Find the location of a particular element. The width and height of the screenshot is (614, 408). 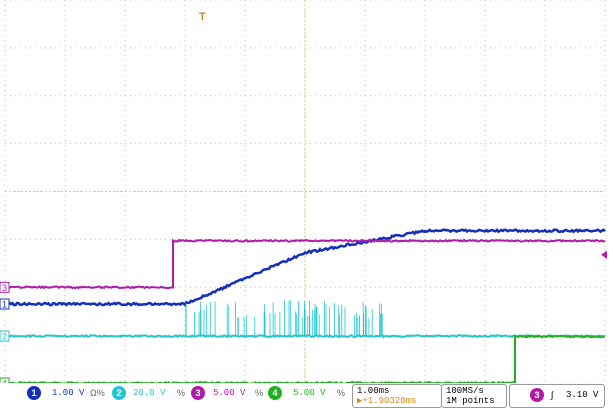

trigger-slope-icon: ∫ is located at coordinates (552, 395).